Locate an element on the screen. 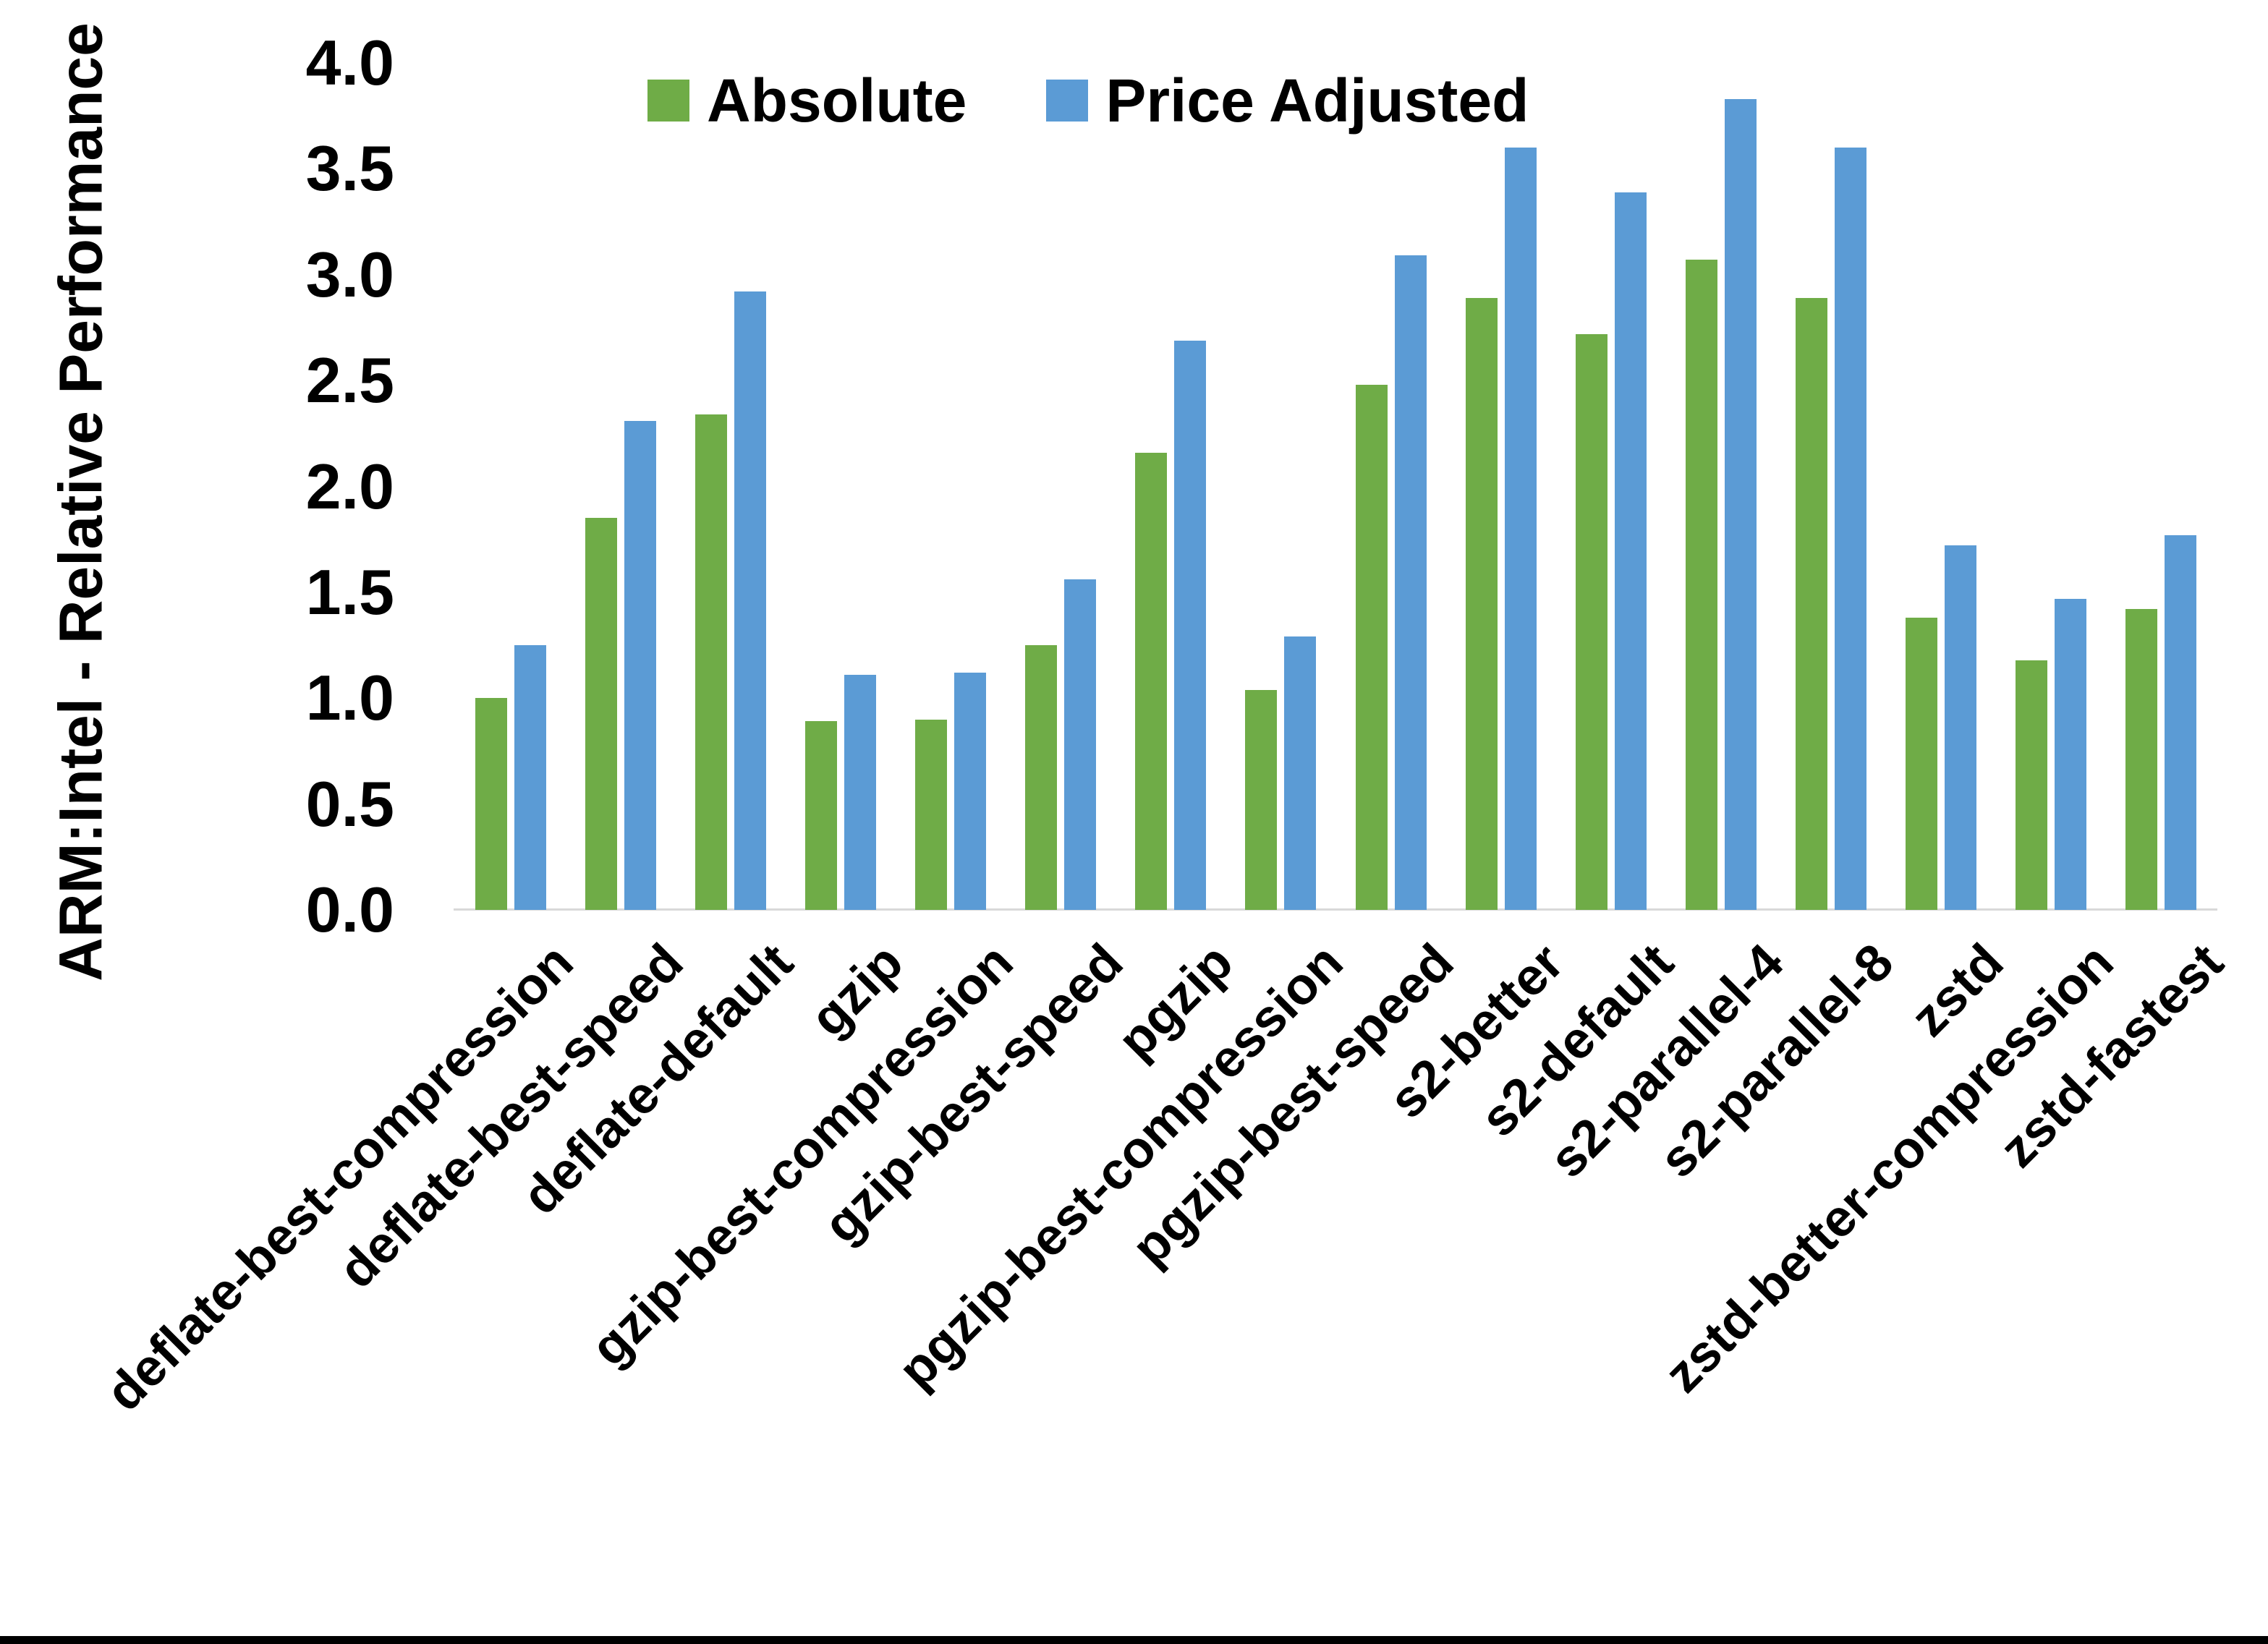 The width and height of the screenshot is (2268, 1644). x-axis-line is located at coordinates (1335, 909).